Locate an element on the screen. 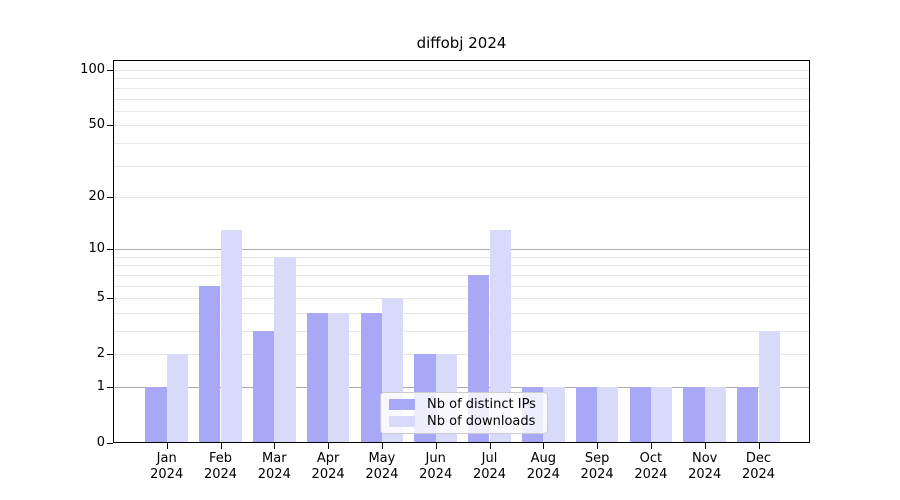 The width and height of the screenshot is (900, 500). bar-distinct-ips-sep is located at coordinates (586, 415).